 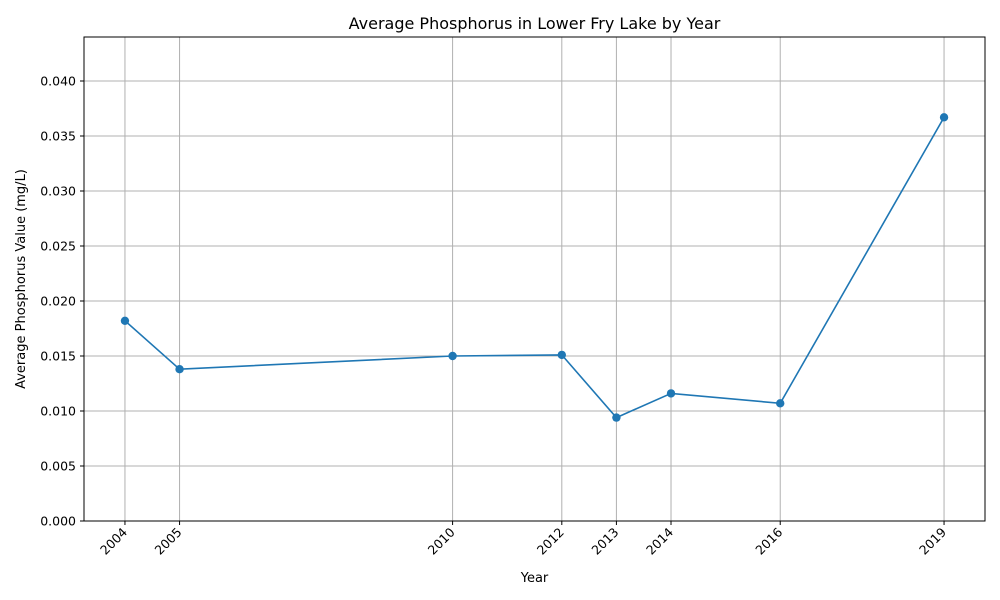 What do you see at coordinates (58, 521) in the screenshot?
I see `y-tick-label: 0.000` at bounding box center [58, 521].